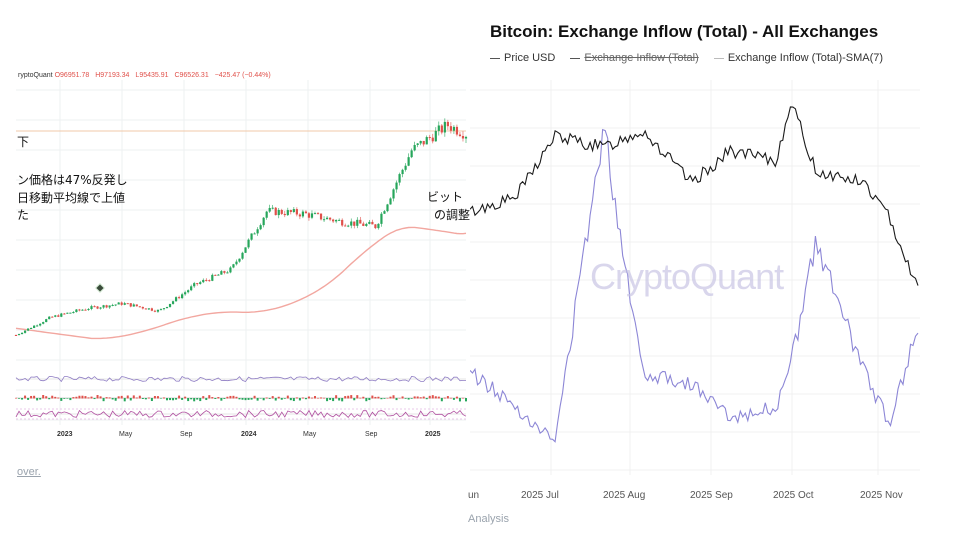 This screenshot has height=540, width=960. What do you see at coordinates (71, 198) in the screenshot?
I see `annotation-3: 日移動平均線で上値` at bounding box center [71, 198].